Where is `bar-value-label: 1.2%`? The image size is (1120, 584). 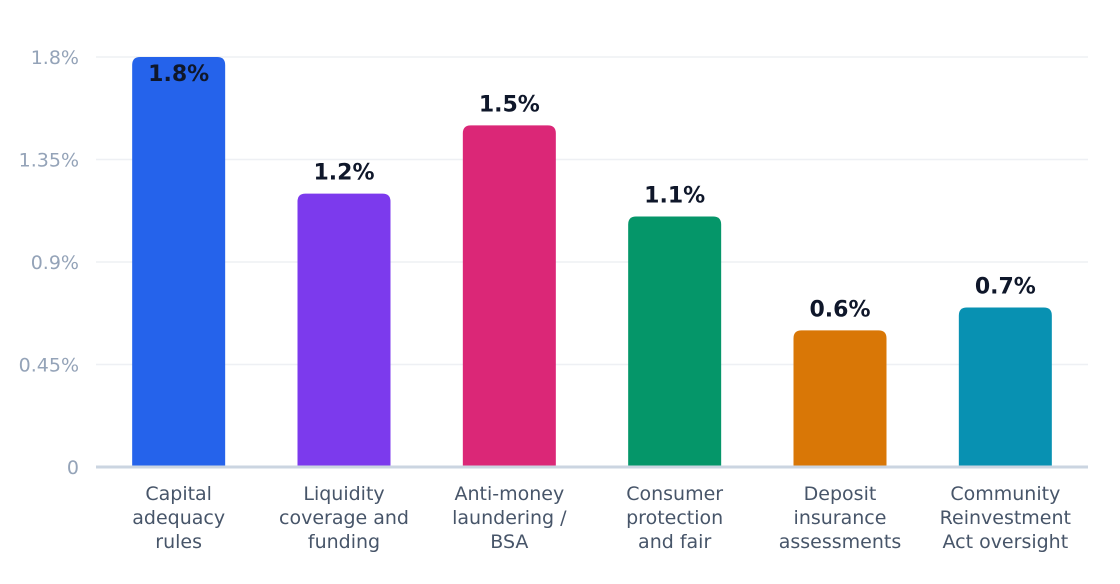
bar-value-label: 1.2% is located at coordinates (343, 173).